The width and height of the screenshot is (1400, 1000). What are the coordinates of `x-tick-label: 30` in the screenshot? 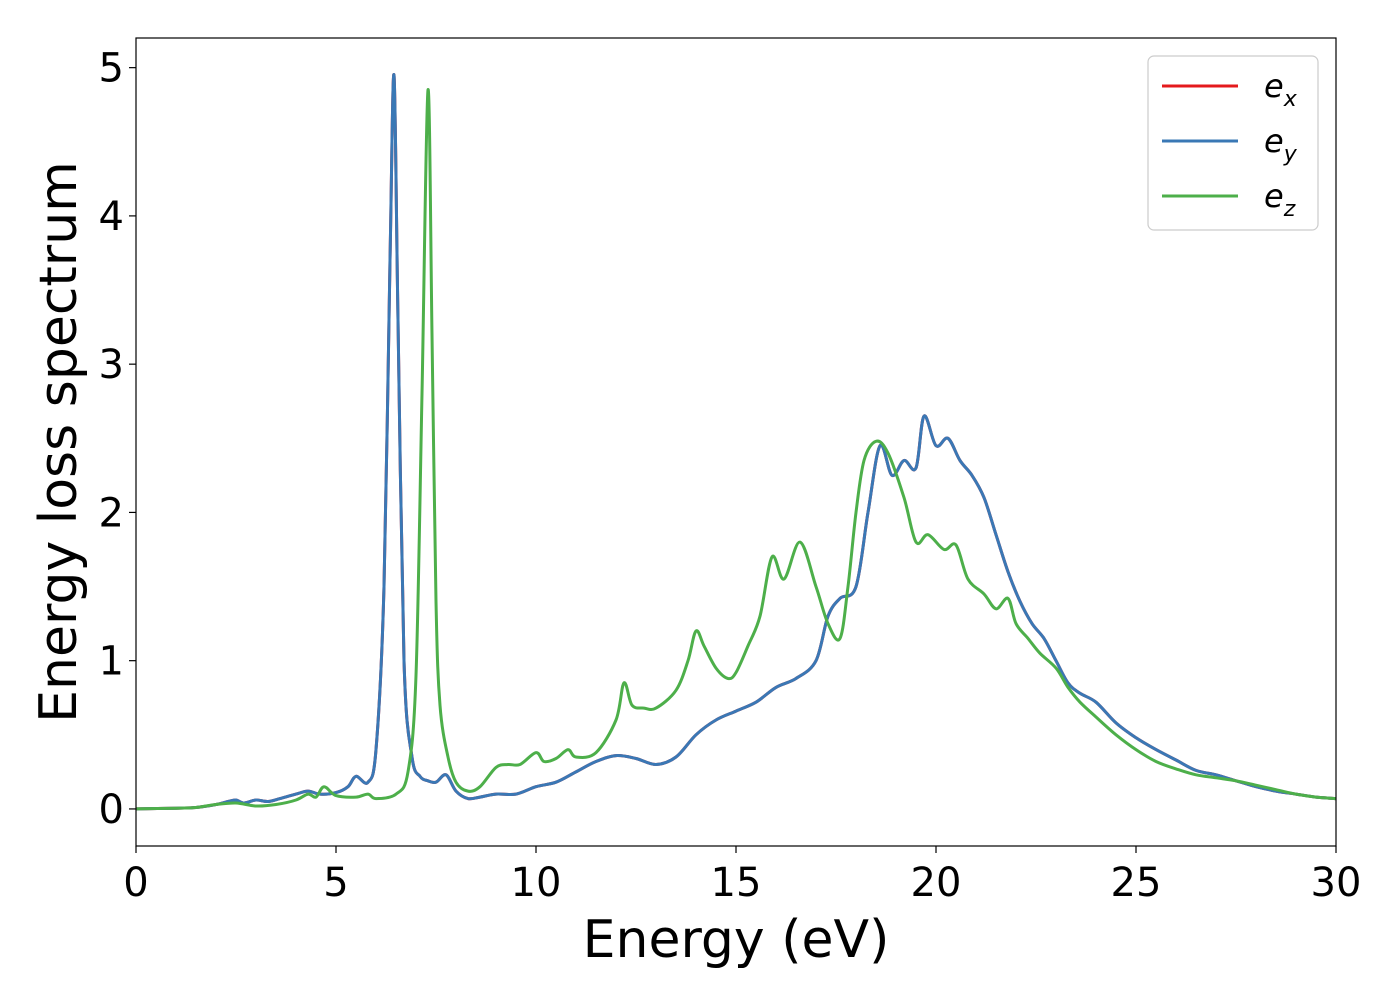 It's located at (1336, 883).